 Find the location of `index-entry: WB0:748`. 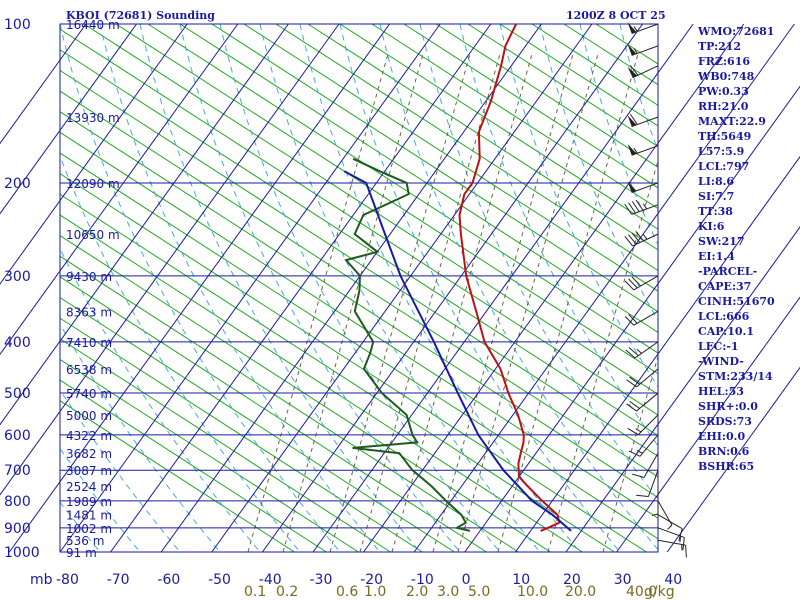

index-entry: WB0:748 is located at coordinates (726, 76).